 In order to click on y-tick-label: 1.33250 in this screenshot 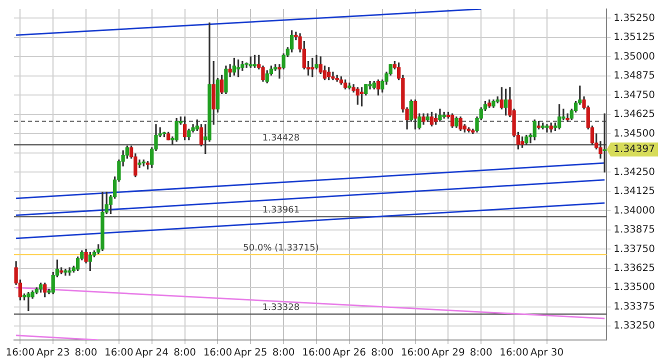, I will do `click(635, 326)`.